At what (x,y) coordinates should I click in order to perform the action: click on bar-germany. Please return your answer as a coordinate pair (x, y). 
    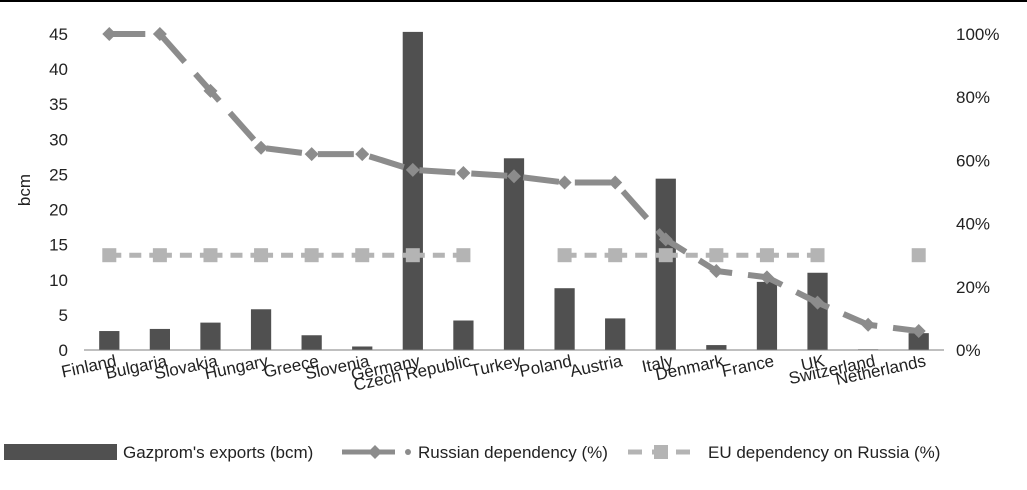
    Looking at the image, I should click on (412, 190).